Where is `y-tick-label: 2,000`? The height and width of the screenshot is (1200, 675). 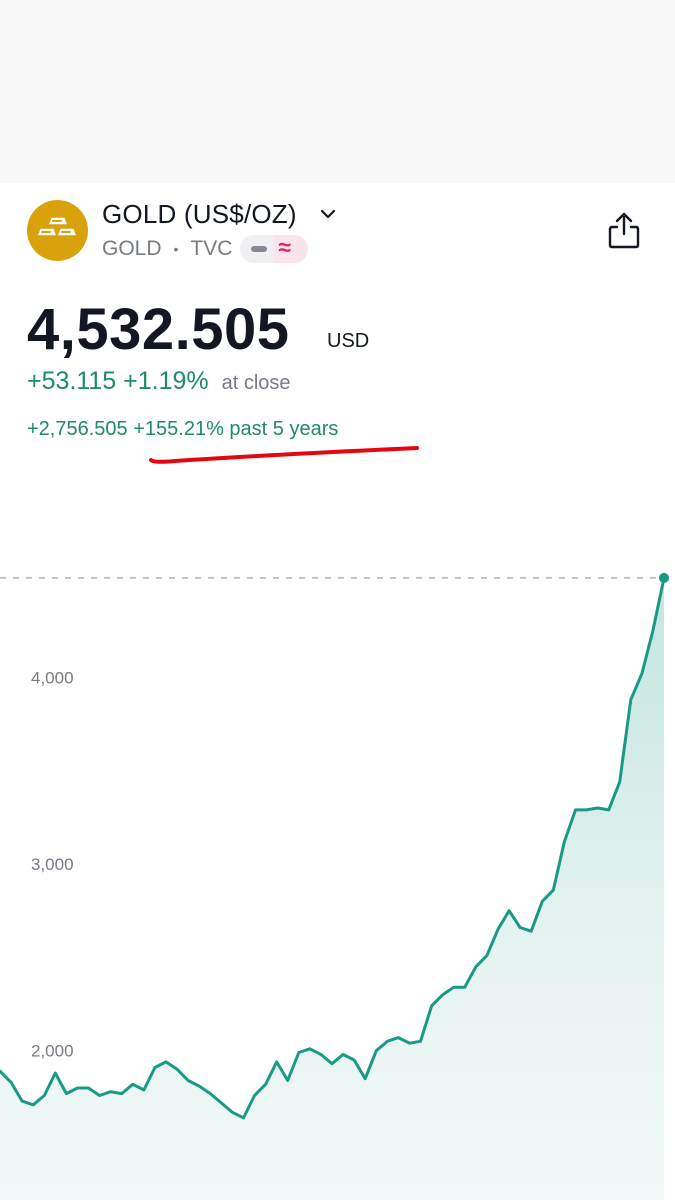
y-tick-label: 2,000 is located at coordinates (52, 1051).